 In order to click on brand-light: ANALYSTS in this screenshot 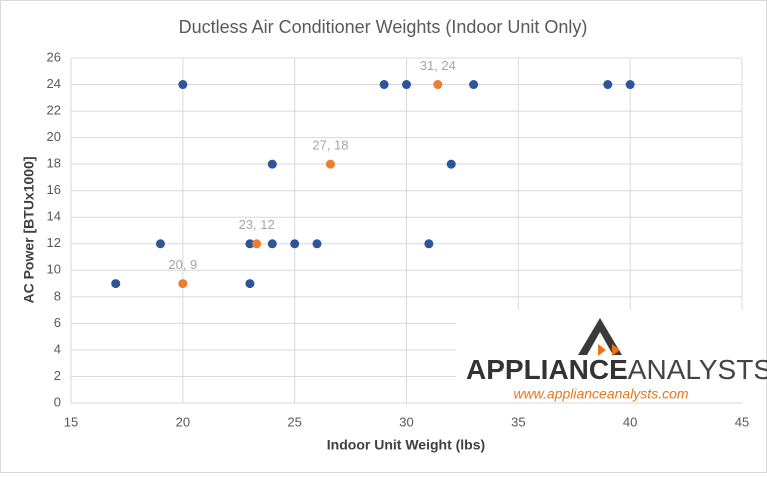, I will do `click(697, 369)`.